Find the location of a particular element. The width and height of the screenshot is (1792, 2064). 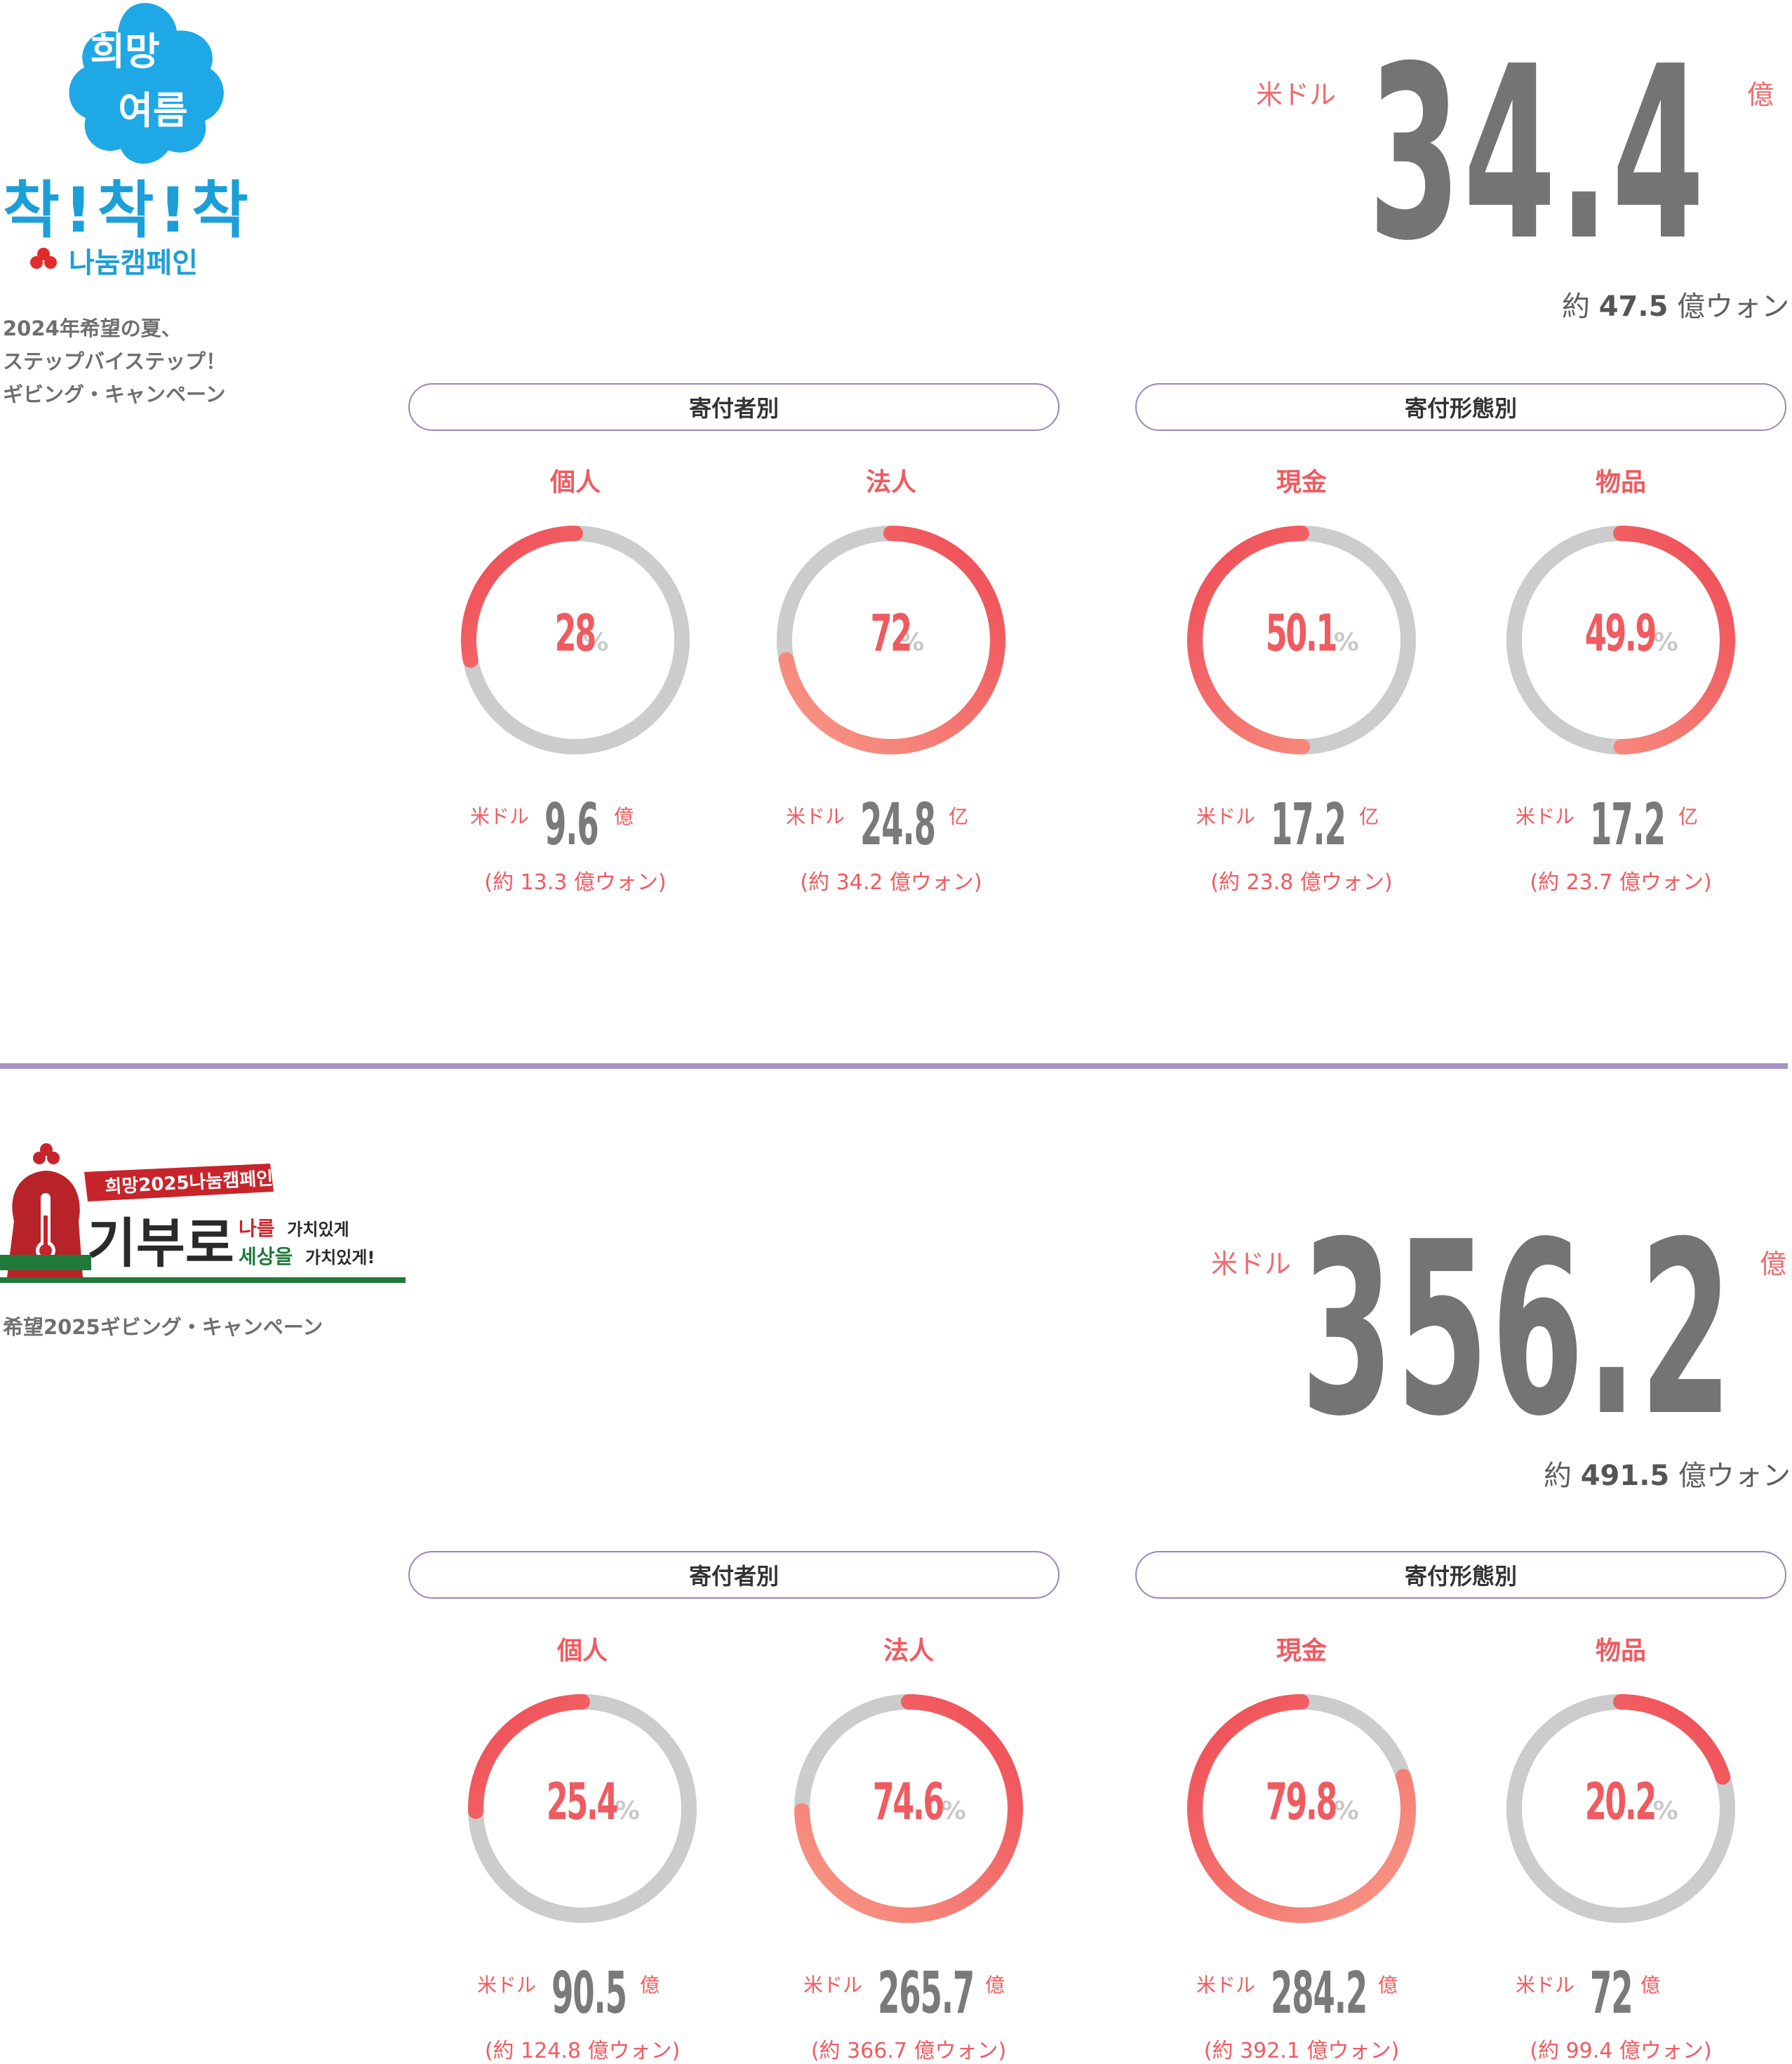

amount-krw: (約 392.1 億ウォン) is located at coordinates (1301, 2051).